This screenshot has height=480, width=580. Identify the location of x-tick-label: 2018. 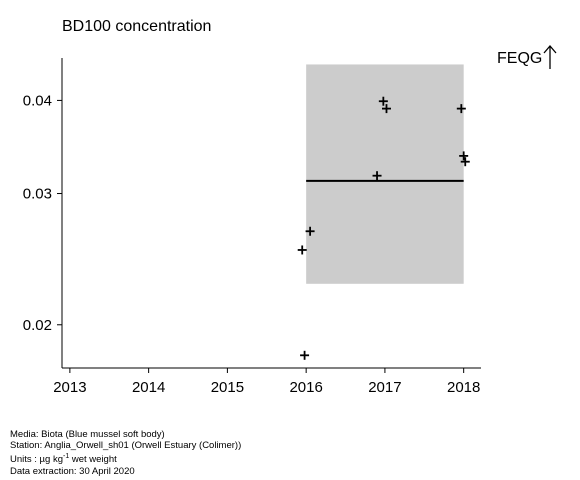
(463, 387).